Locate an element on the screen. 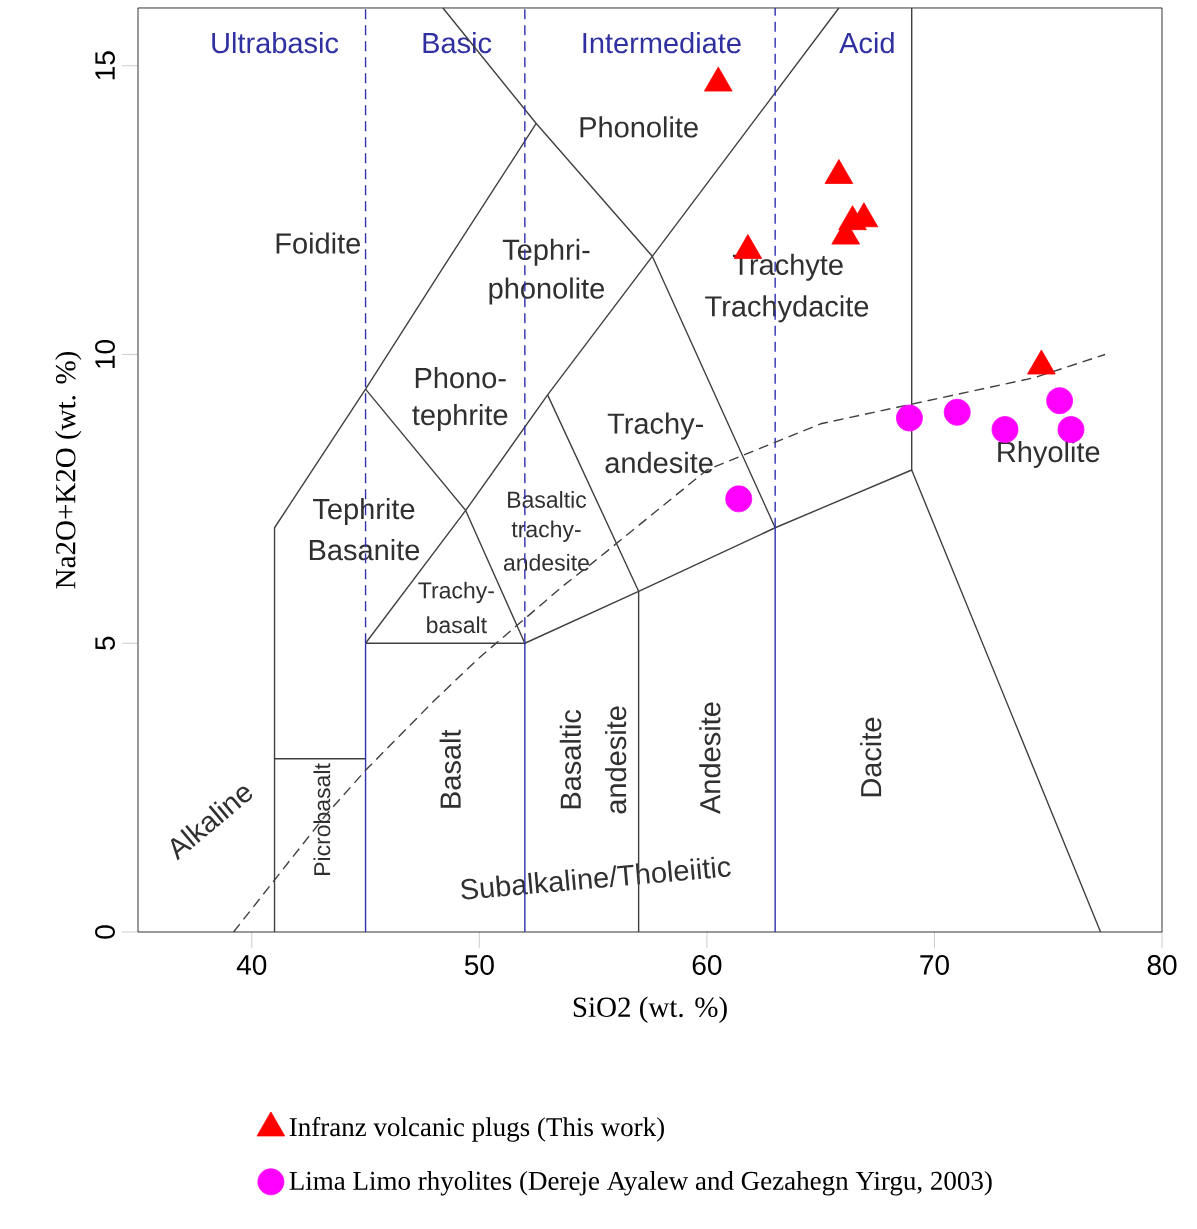  legend-label: Infranz volcanic plugs (This work) is located at coordinates (476, 1129).